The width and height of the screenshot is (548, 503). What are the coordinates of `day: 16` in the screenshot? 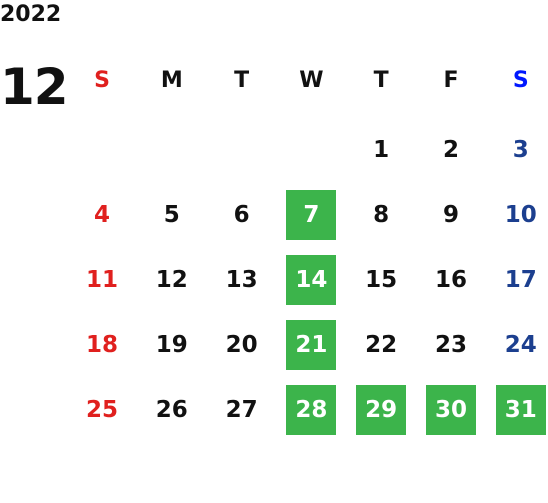 It's located at (450, 280).